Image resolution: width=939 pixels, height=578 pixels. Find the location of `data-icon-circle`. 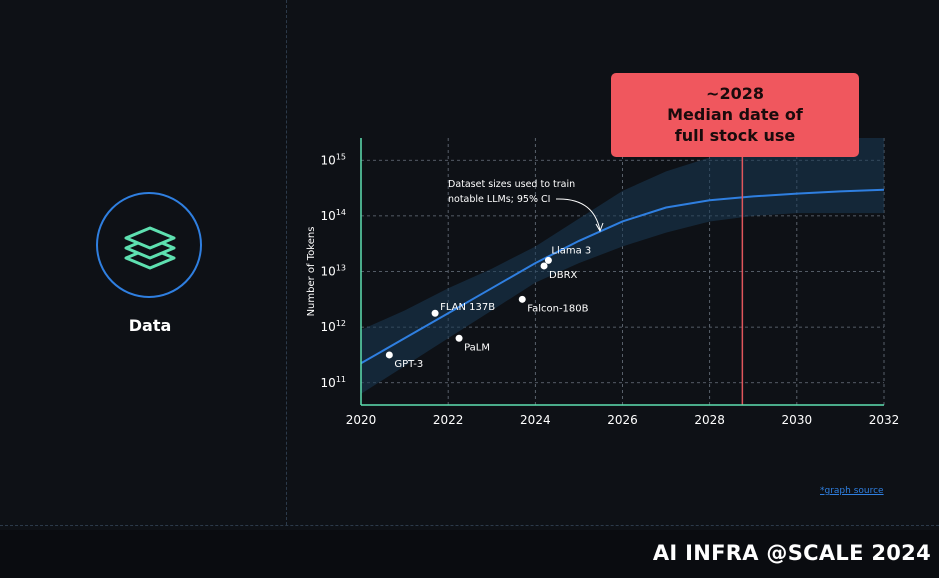

data-icon-circle is located at coordinates (149, 245).